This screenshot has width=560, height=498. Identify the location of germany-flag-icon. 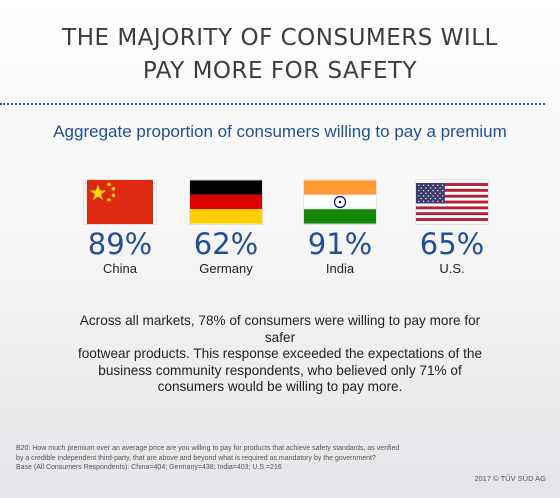
(226, 202).